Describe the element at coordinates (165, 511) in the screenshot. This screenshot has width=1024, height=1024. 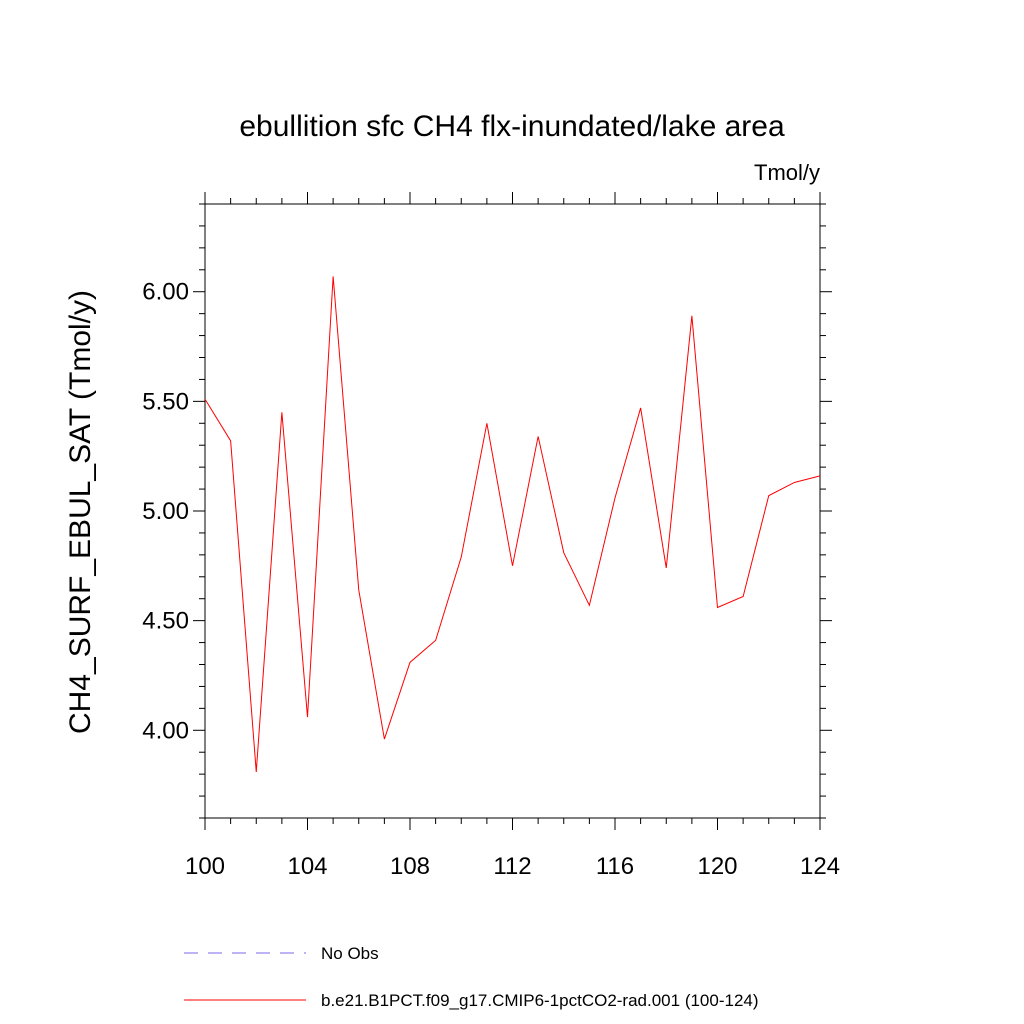
I see `y-tick-label: 5.00` at that location.